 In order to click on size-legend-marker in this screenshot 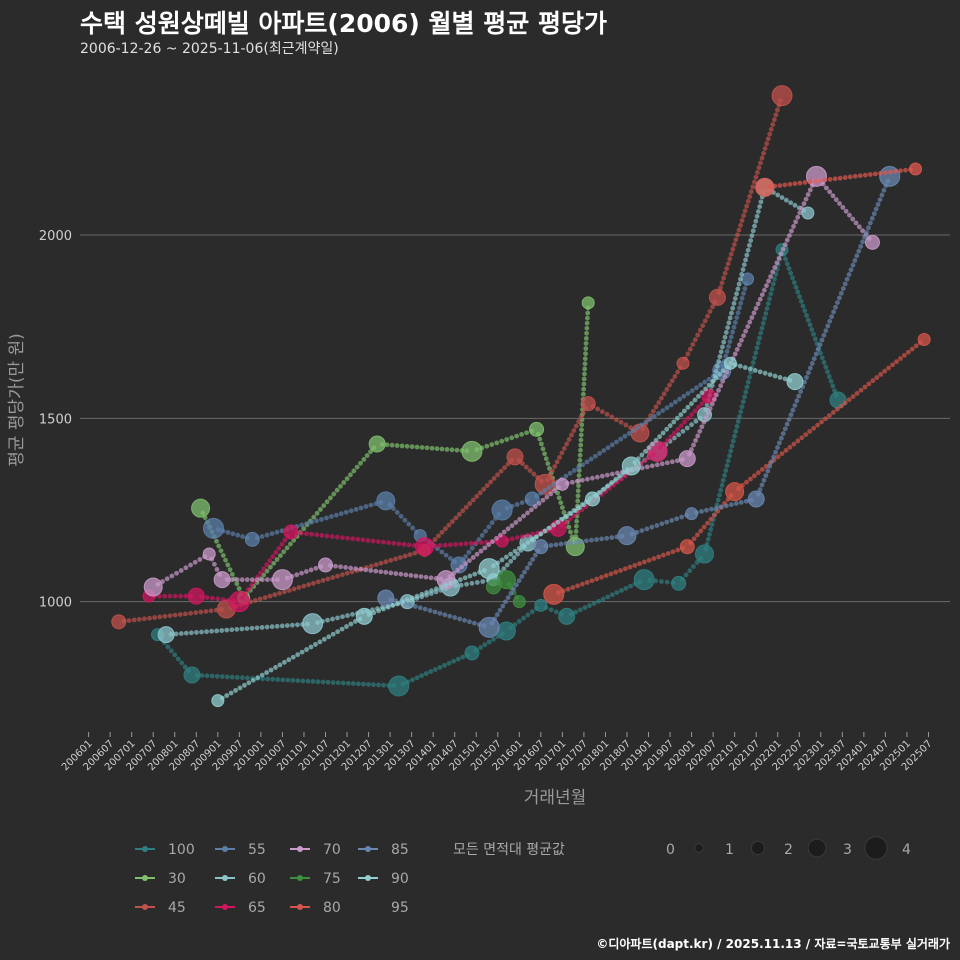, I will do `click(758, 848)`.